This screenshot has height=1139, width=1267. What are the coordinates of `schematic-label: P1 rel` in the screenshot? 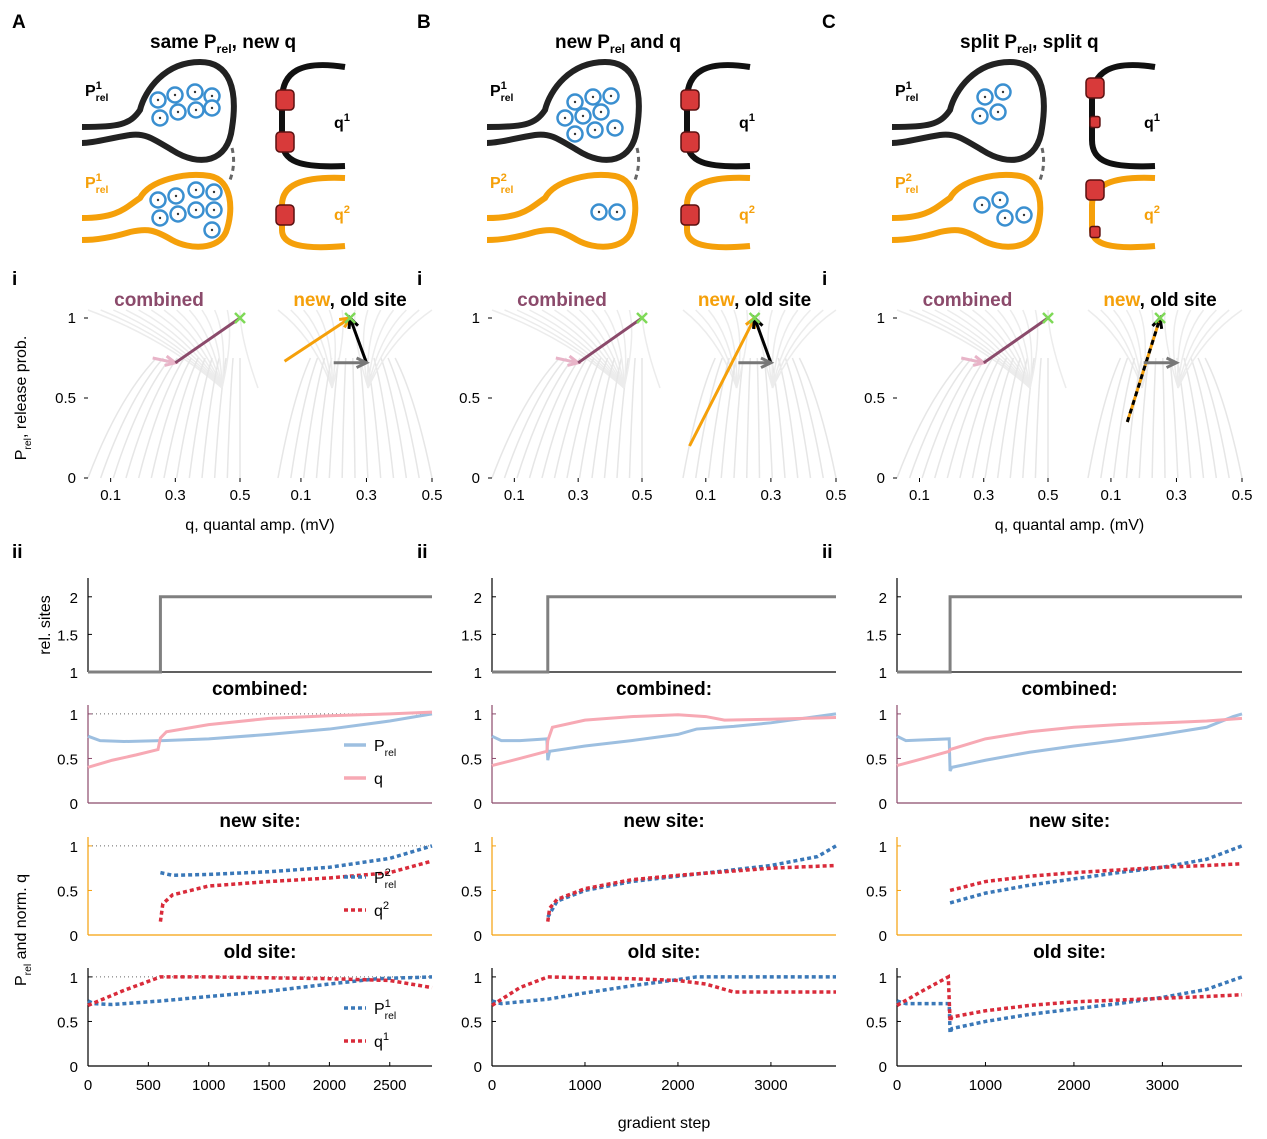 It's located at (501, 92).